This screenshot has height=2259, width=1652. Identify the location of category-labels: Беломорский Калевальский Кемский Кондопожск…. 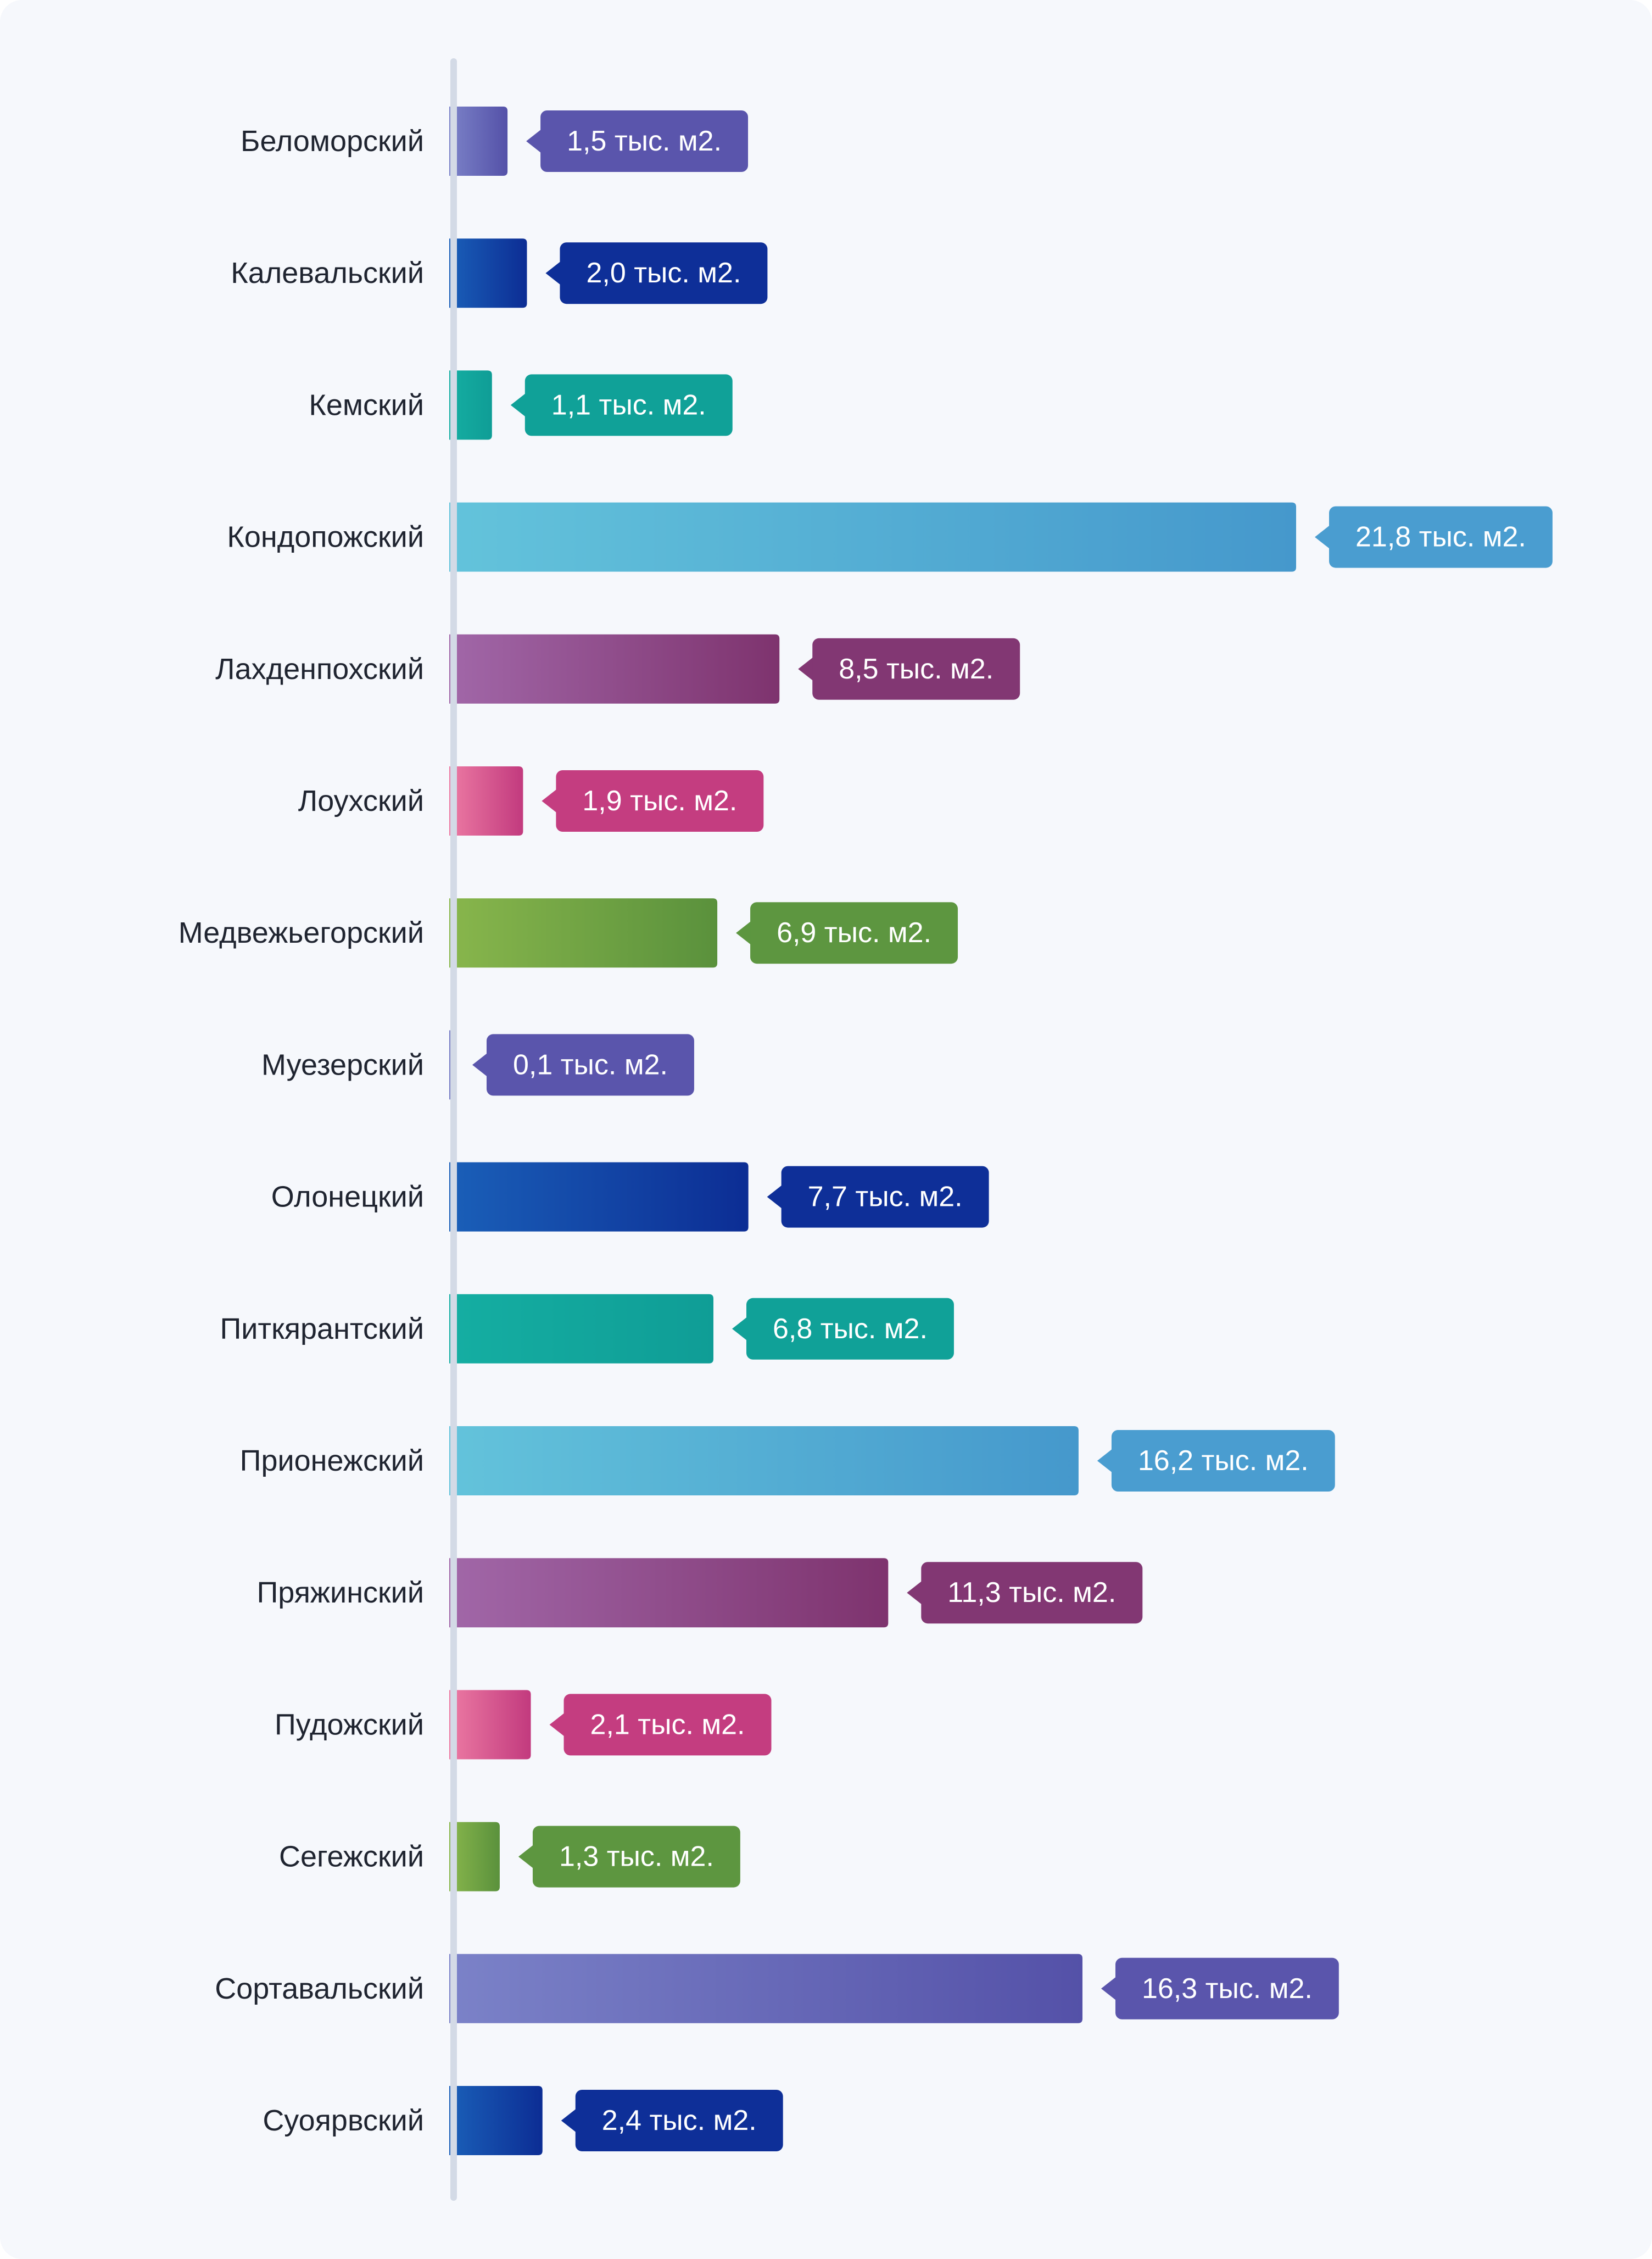
(301, 1131).